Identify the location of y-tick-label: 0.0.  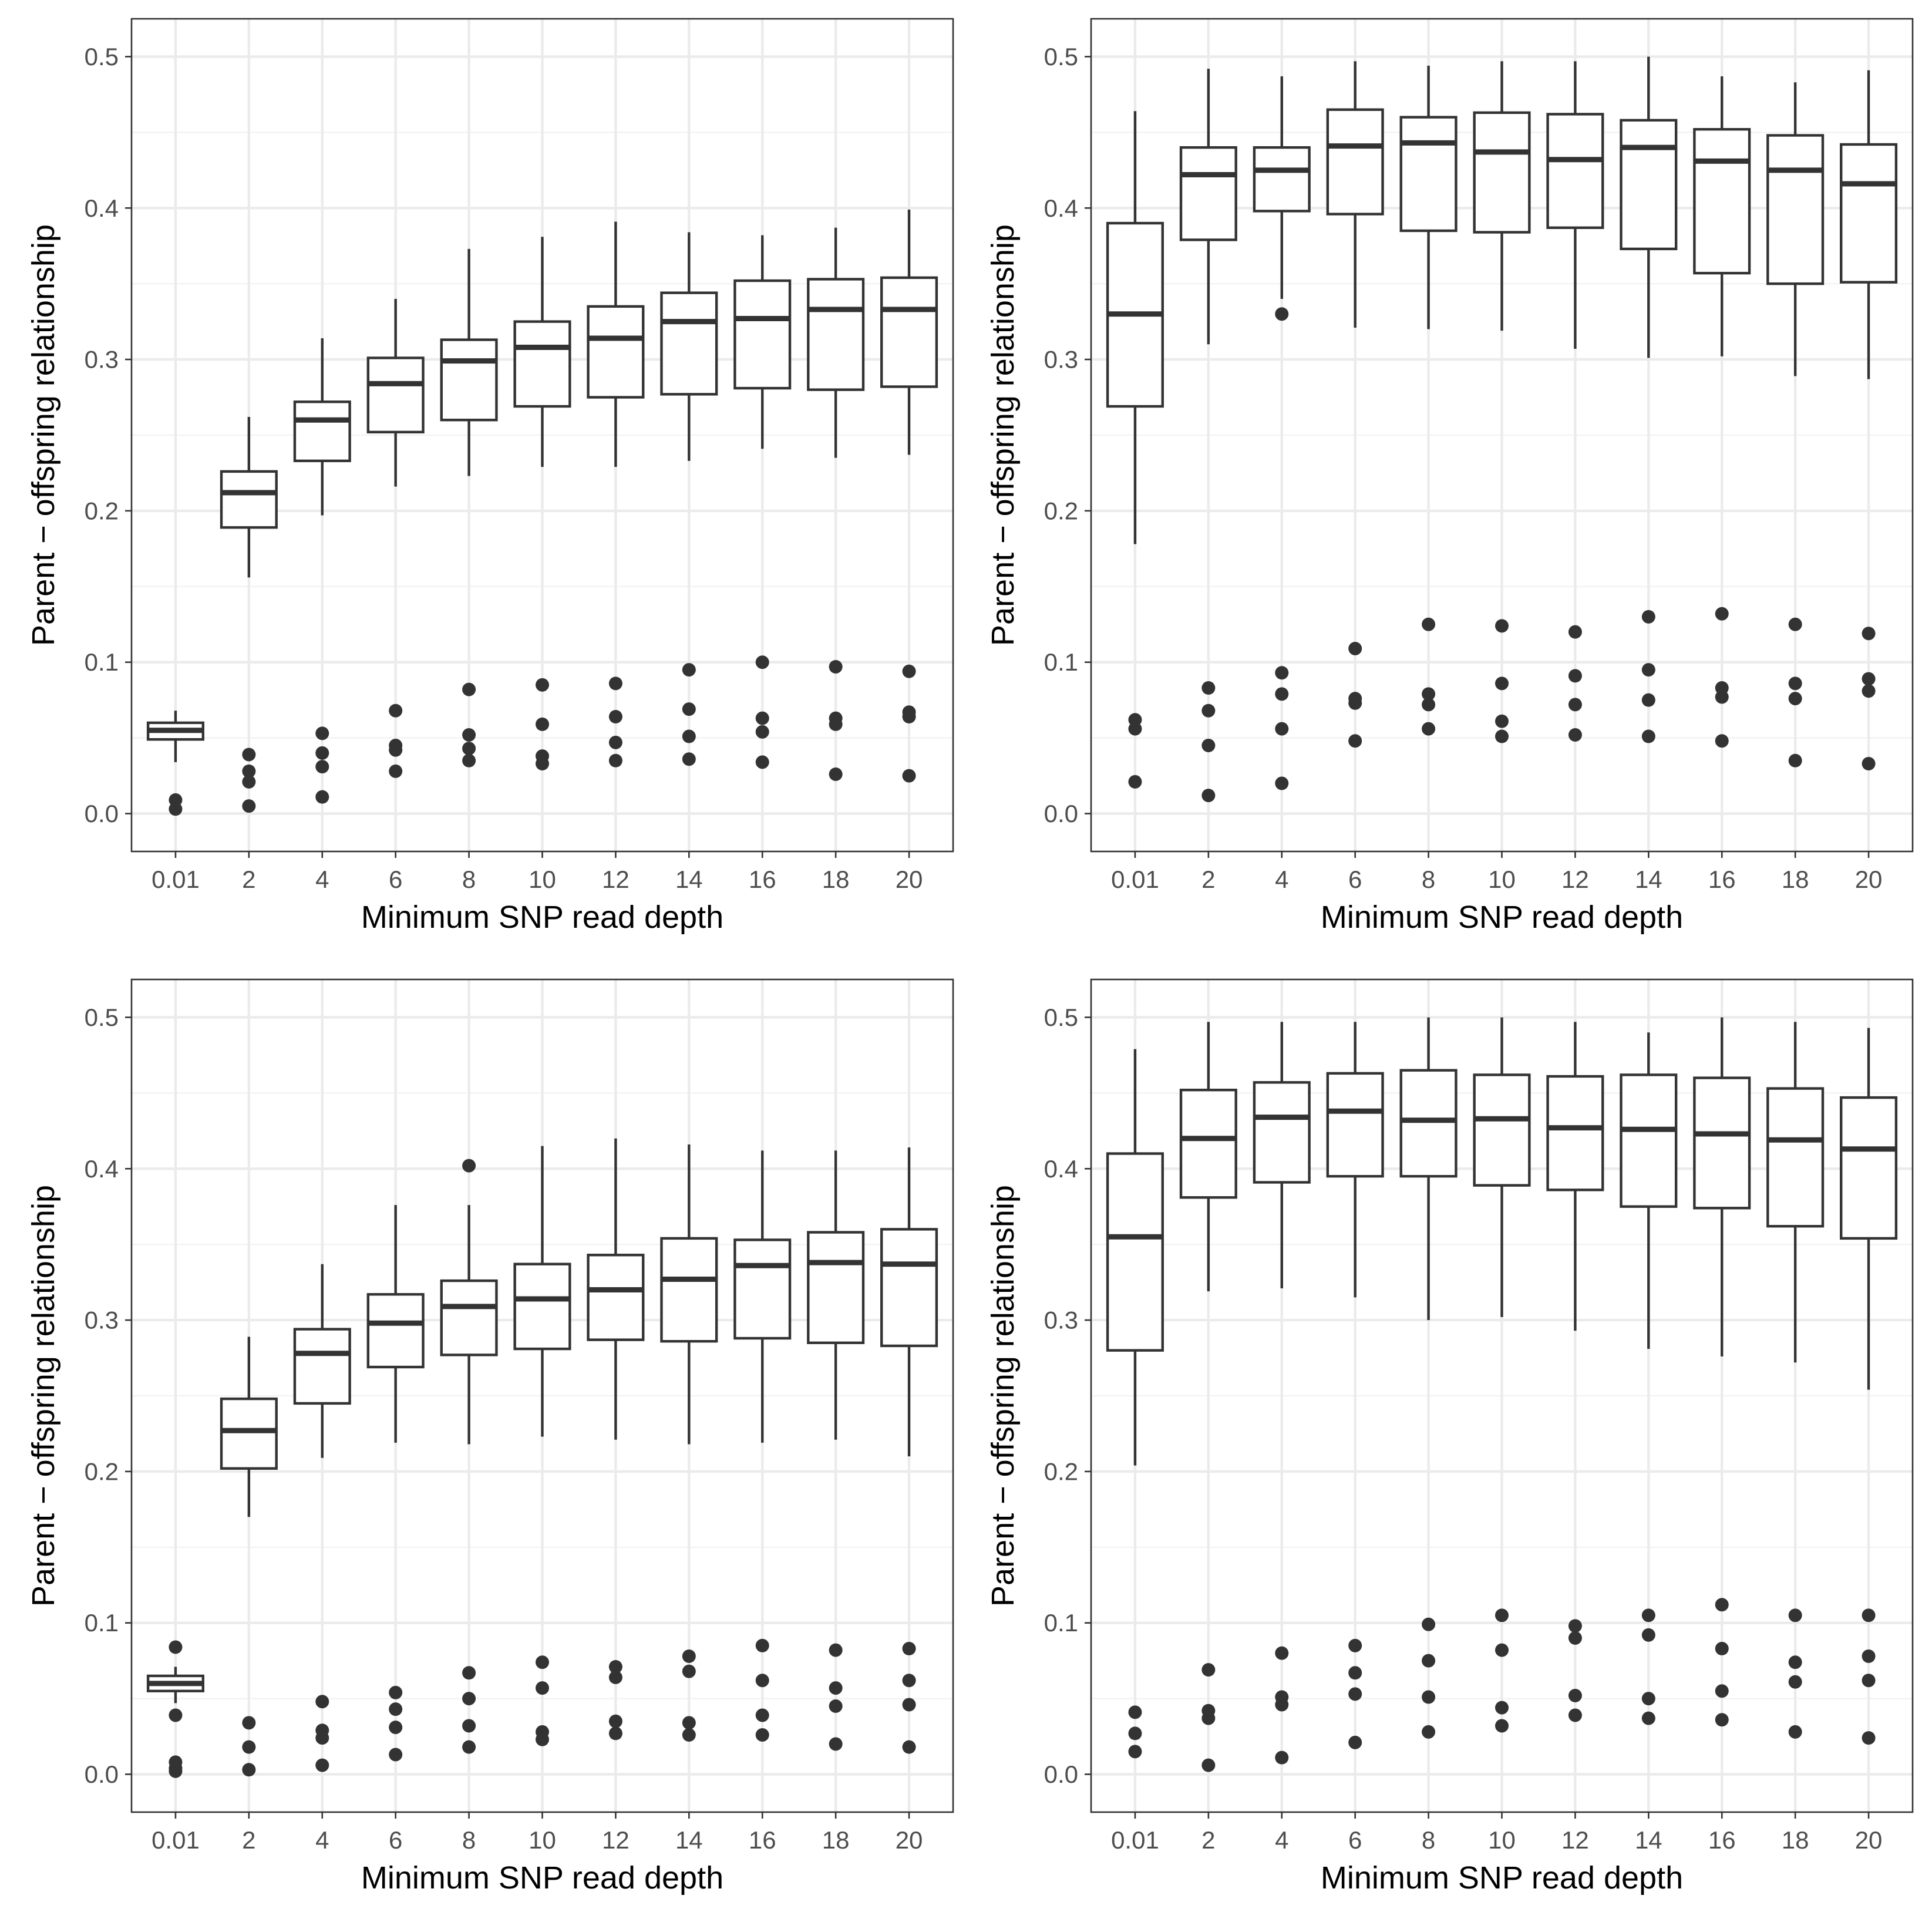
(102, 1774).